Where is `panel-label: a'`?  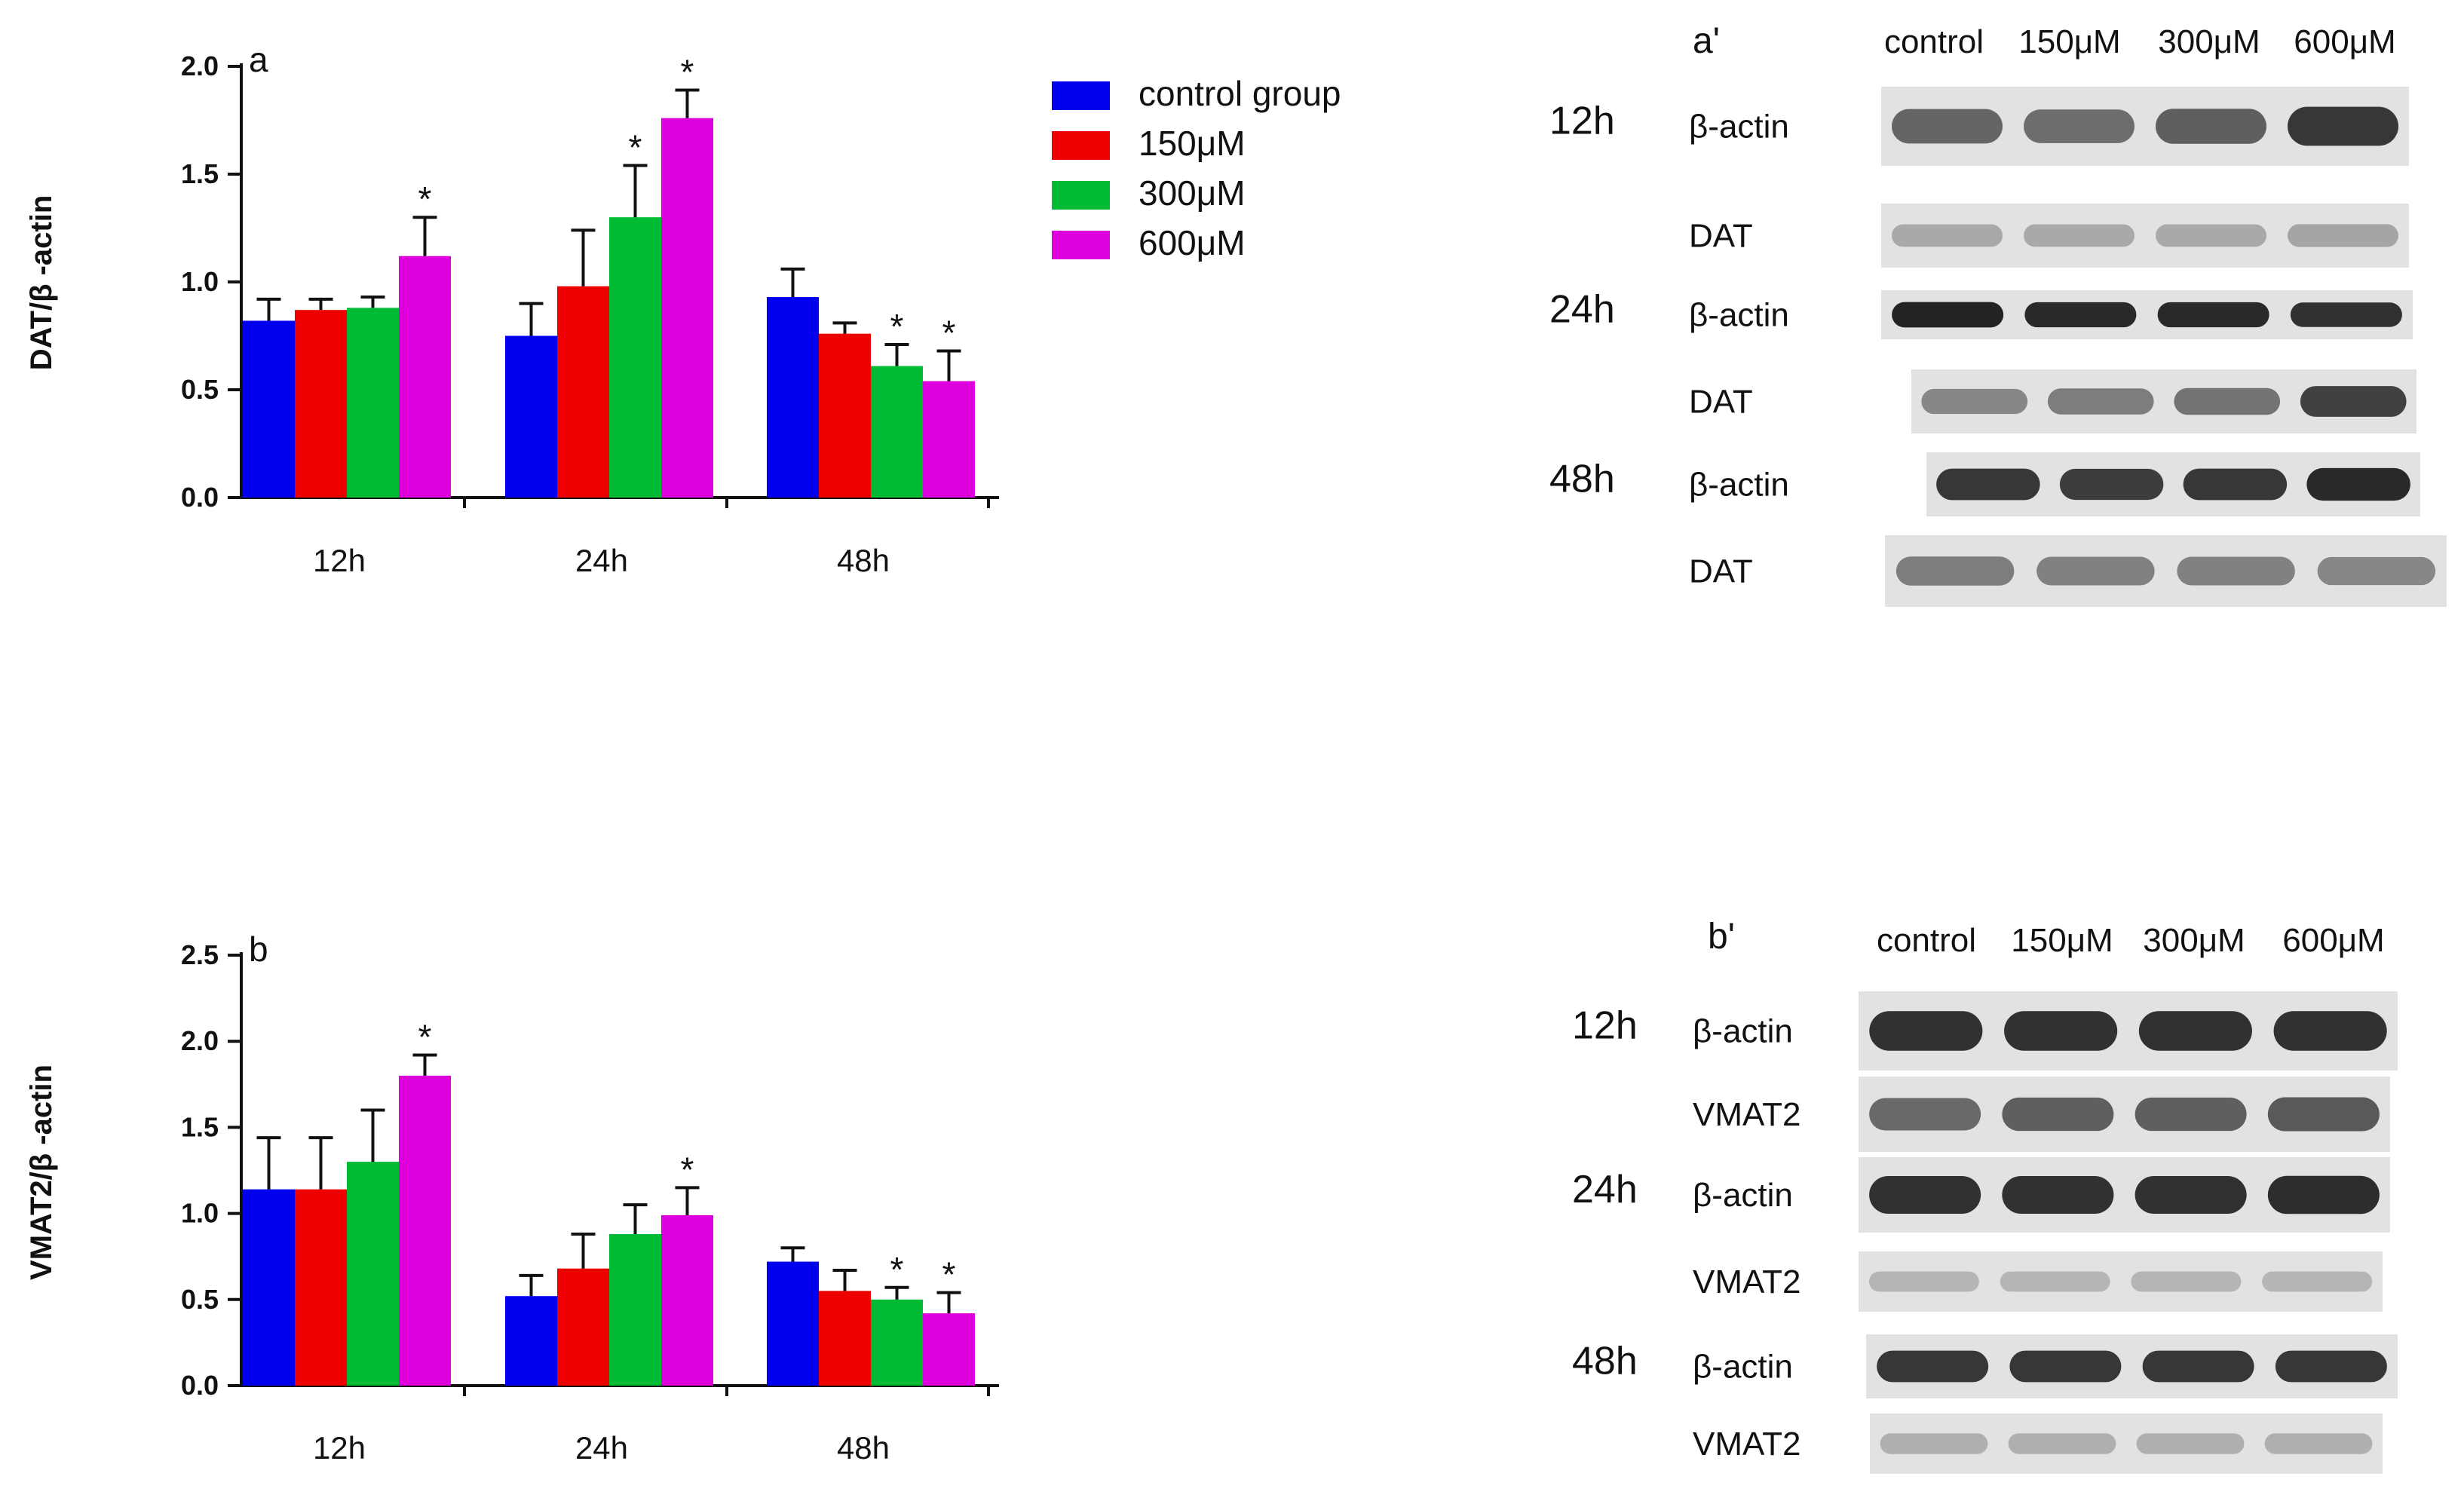 panel-label: a' is located at coordinates (1706, 41).